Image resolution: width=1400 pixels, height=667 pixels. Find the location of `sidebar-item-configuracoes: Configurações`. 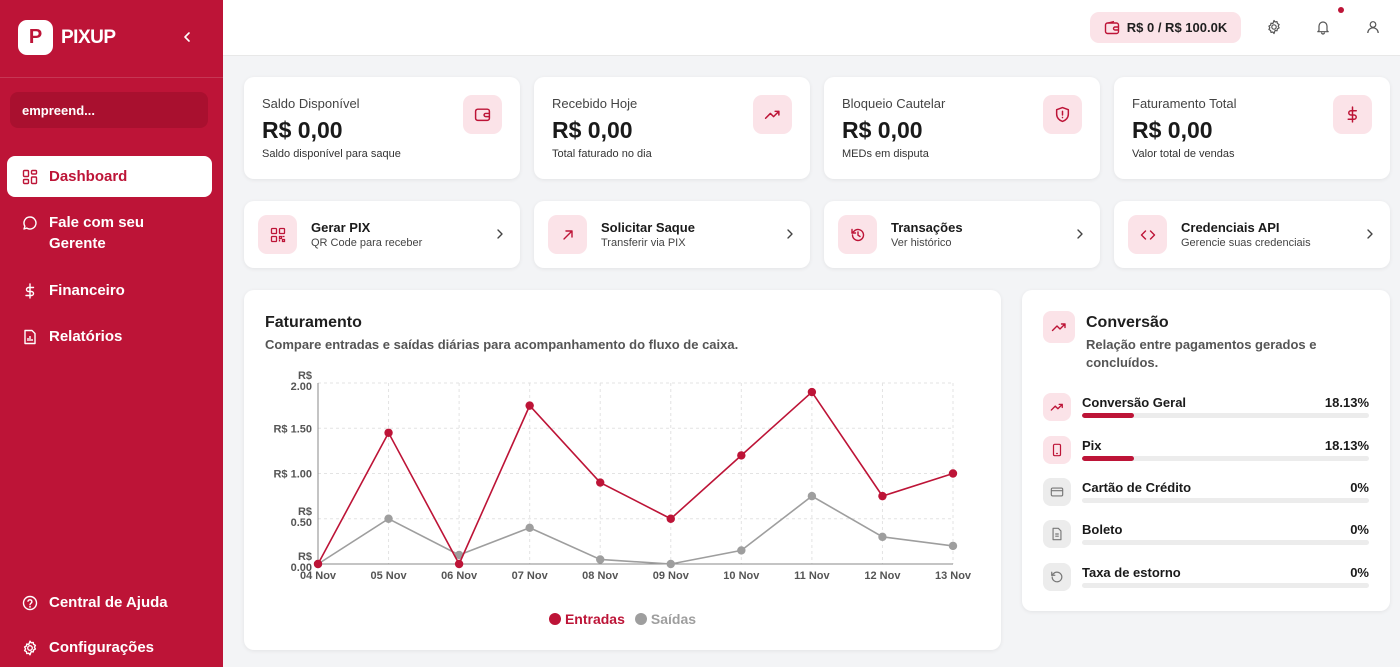

sidebar-item-configuracoes: Configurações is located at coordinates (109, 647).